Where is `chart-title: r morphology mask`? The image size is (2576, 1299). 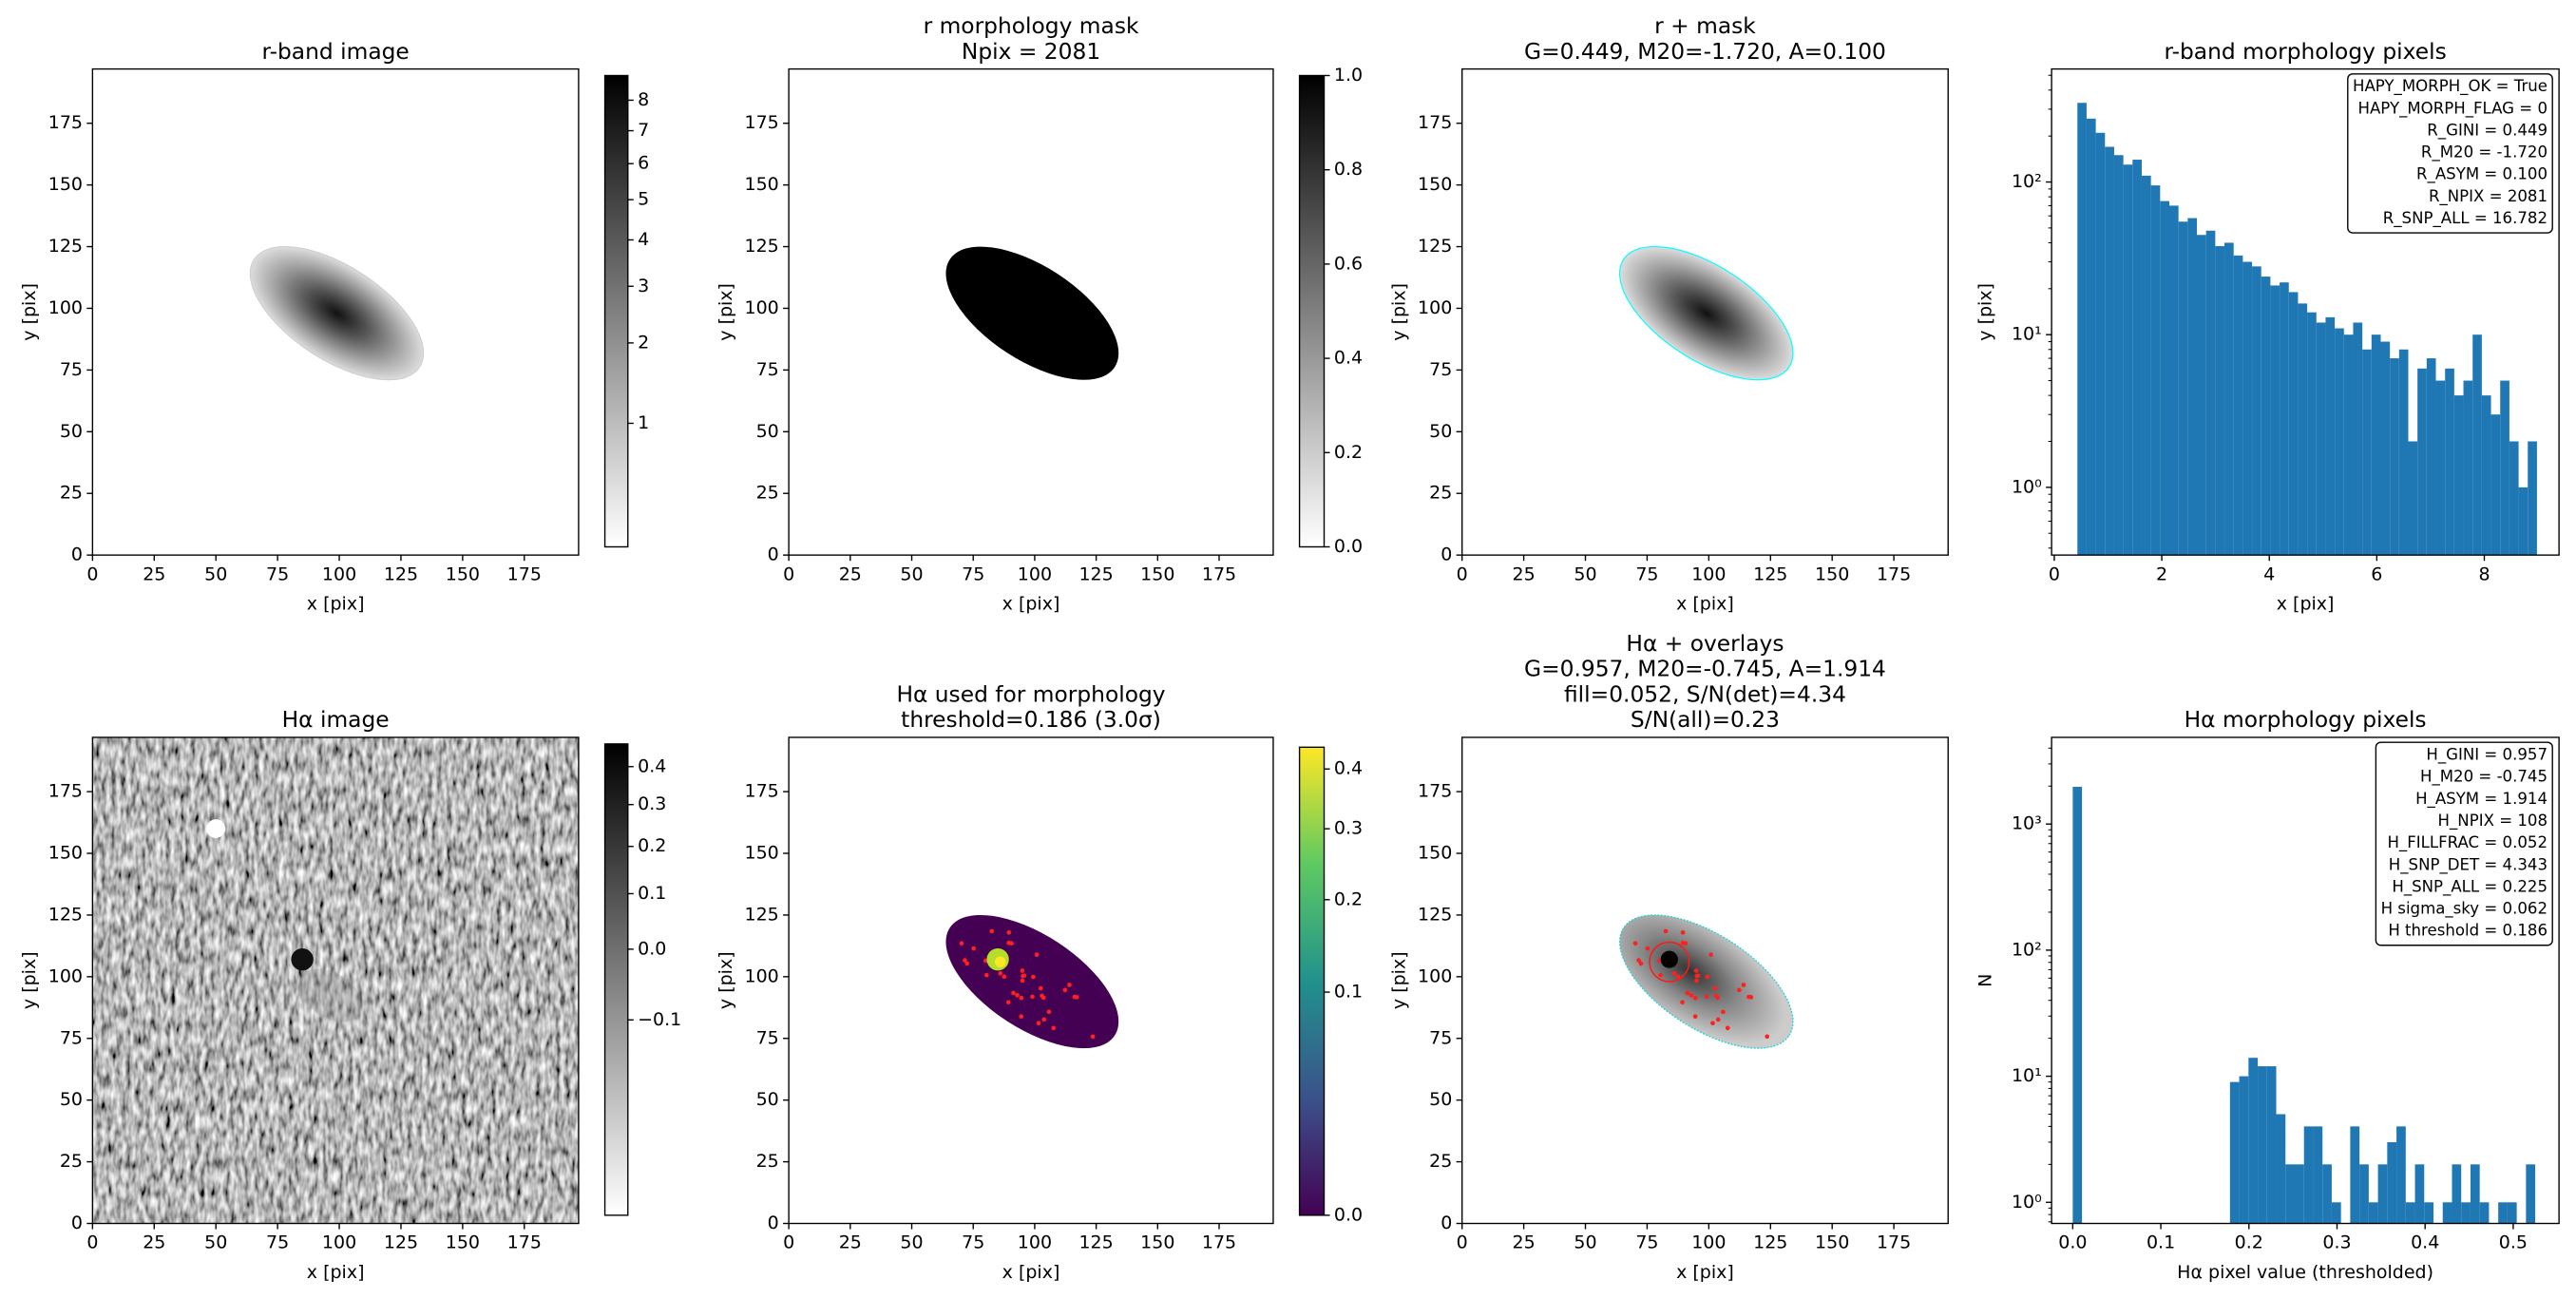 chart-title: r morphology mask is located at coordinates (1031, 26).